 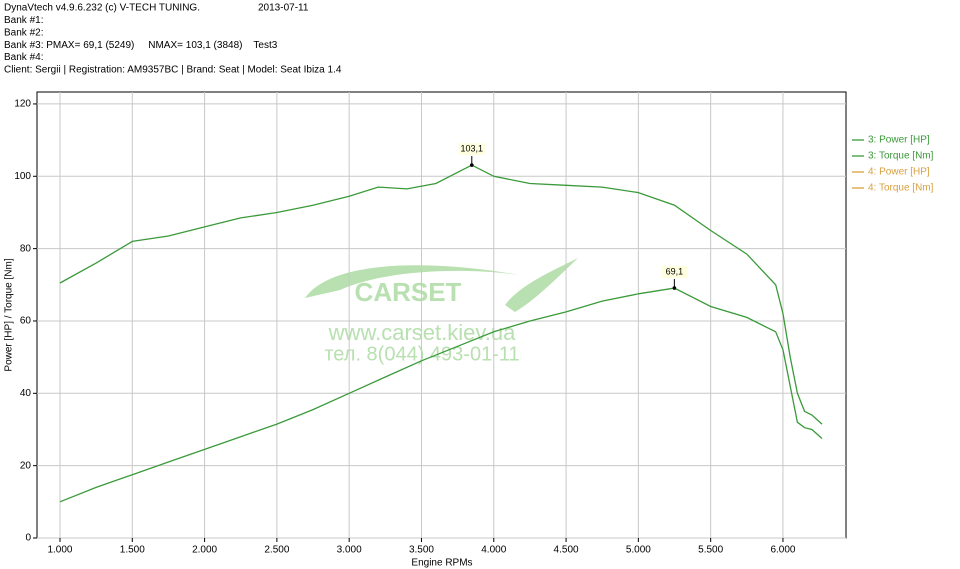 What do you see at coordinates (493, 550) in the screenshot?
I see `x-tick-label: 4.000` at bounding box center [493, 550].